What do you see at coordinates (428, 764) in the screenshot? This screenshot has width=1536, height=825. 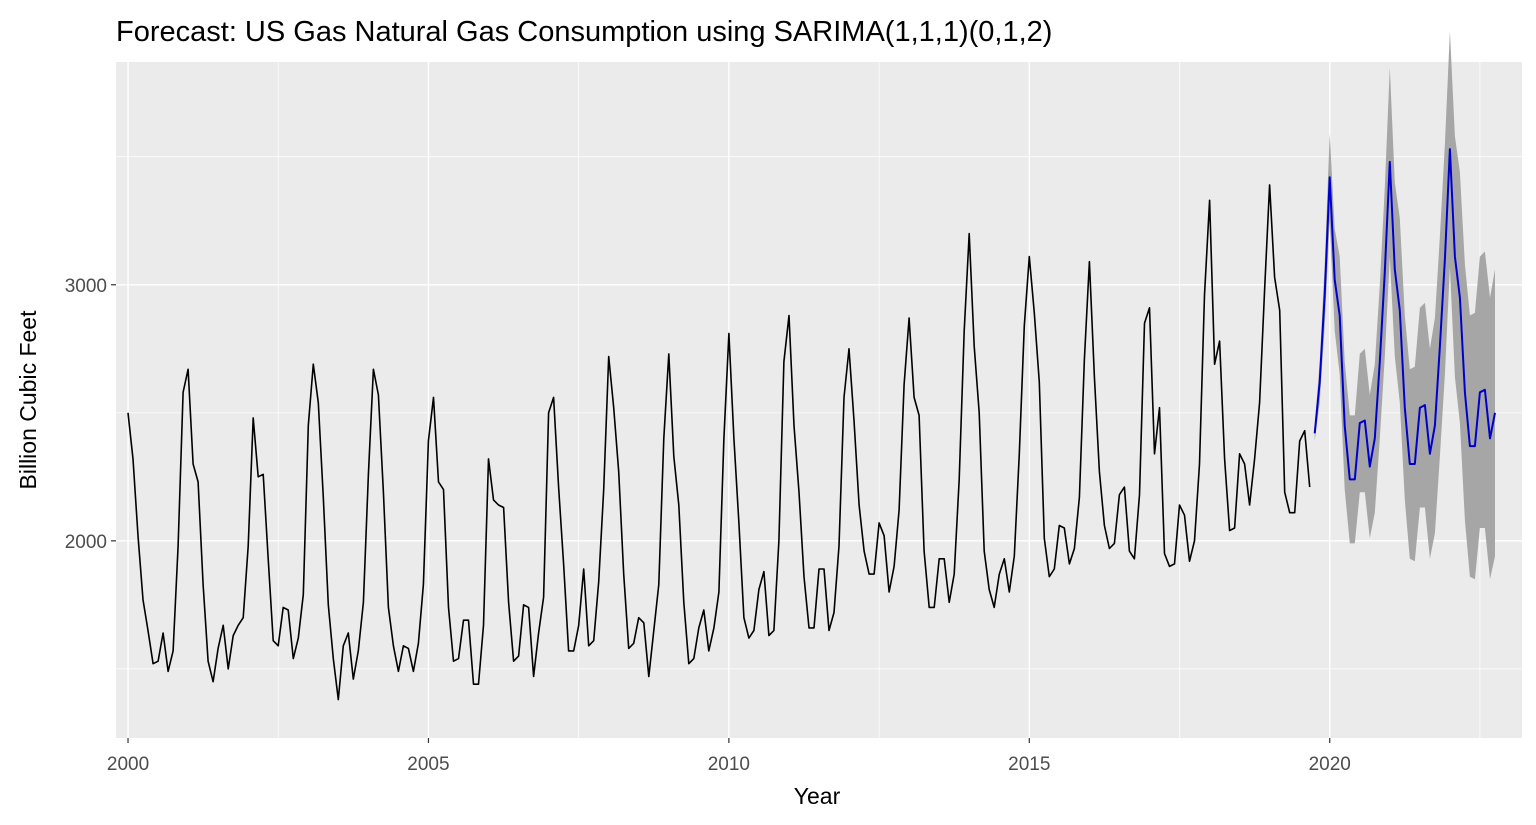 I see `x-tick-label: 2005` at bounding box center [428, 764].